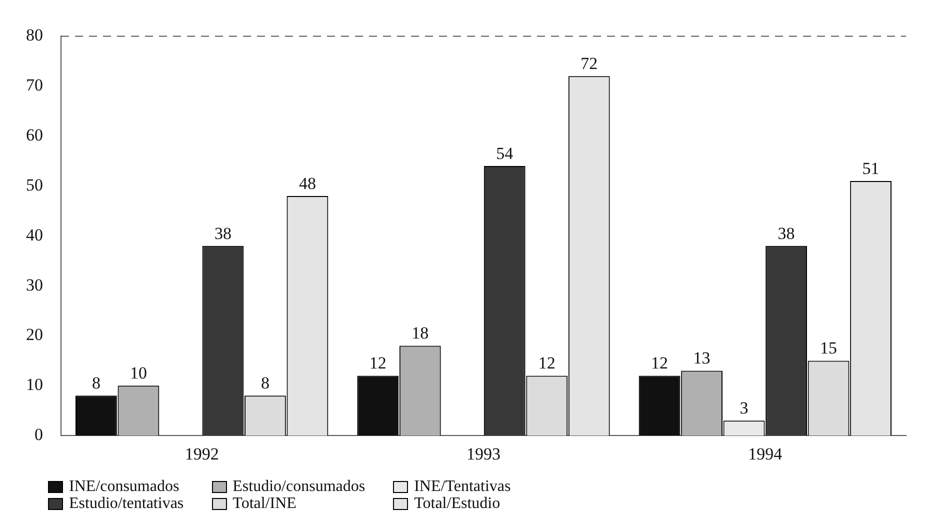 The width and height of the screenshot is (934, 519). What do you see at coordinates (34, 284) in the screenshot?
I see `y-tick-label: 30` at bounding box center [34, 284].